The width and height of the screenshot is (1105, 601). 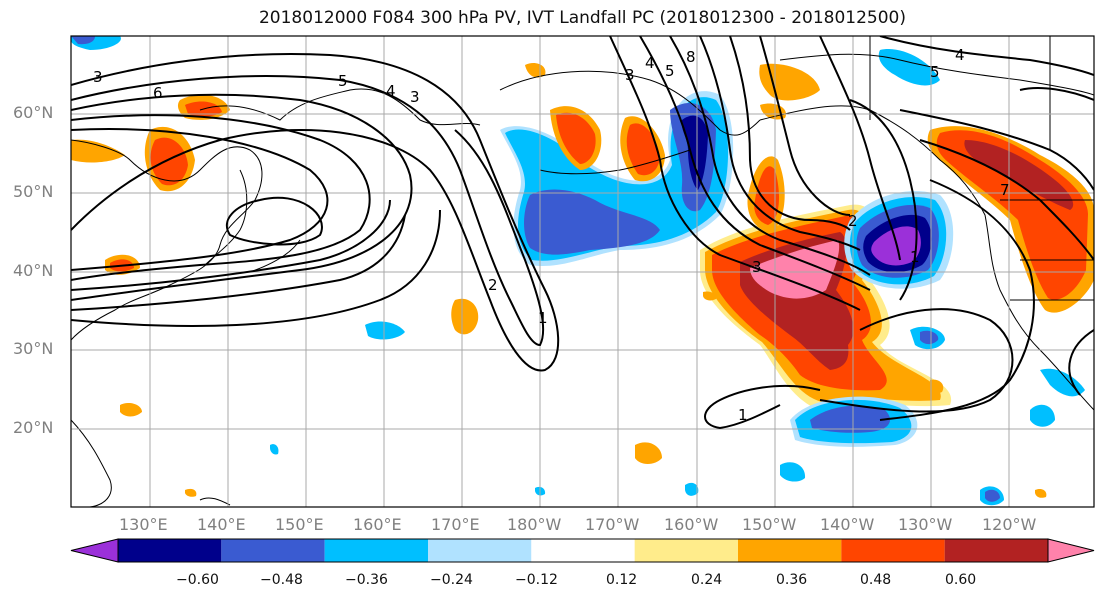 What do you see at coordinates (94, 550) in the screenshot?
I see `colorbar-extension-low` at bounding box center [94, 550].